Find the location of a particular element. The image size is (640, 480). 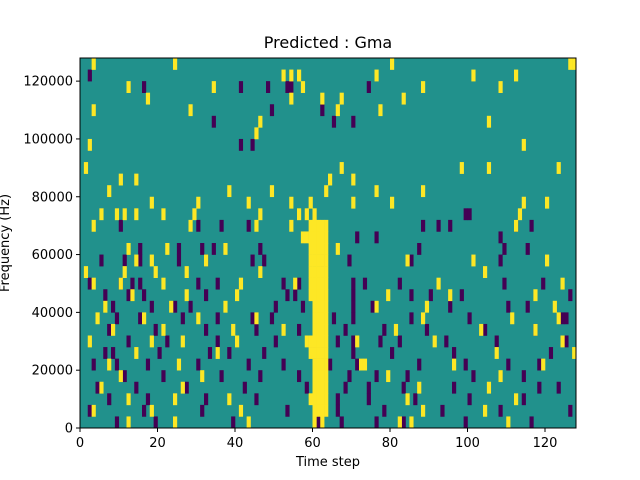

y-tick-label: 0 is located at coordinates (69, 429).